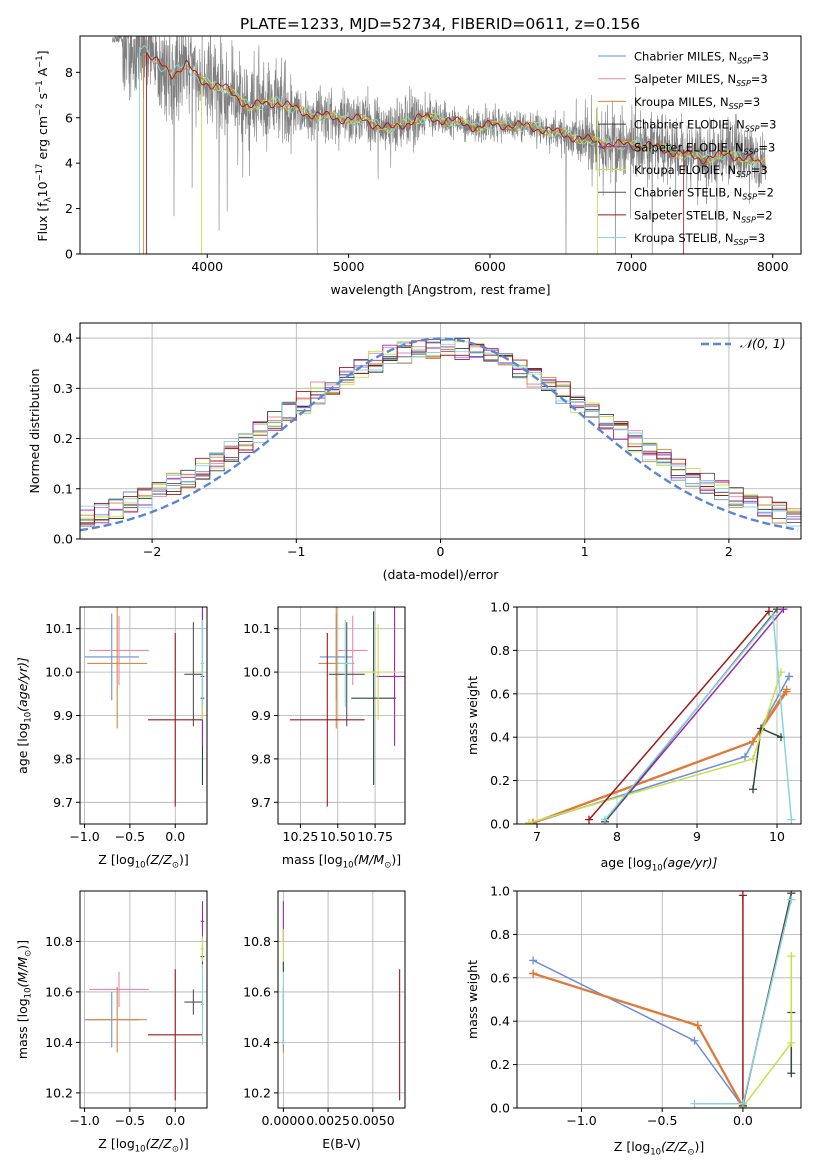  What do you see at coordinates (729, 551) in the screenshot?
I see `x-tick-label: 2` at bounding box center [729, 551].